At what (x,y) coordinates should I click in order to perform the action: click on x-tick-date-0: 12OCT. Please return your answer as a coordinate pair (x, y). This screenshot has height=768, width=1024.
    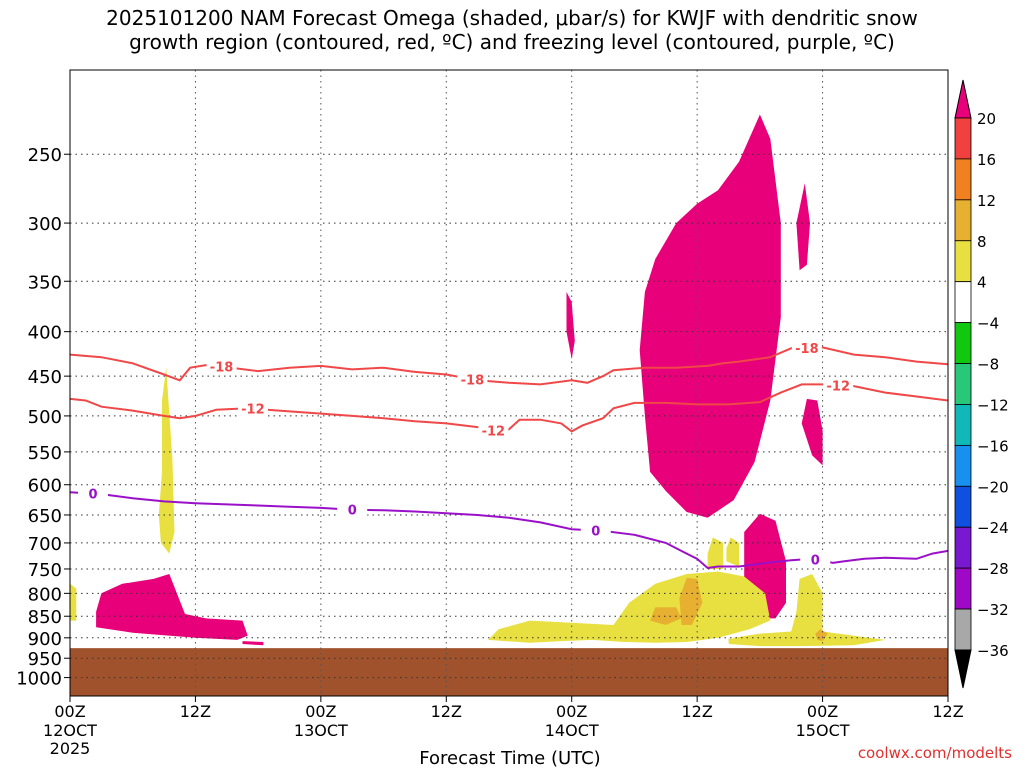
    Looking at the image, I should click on (70, 730).